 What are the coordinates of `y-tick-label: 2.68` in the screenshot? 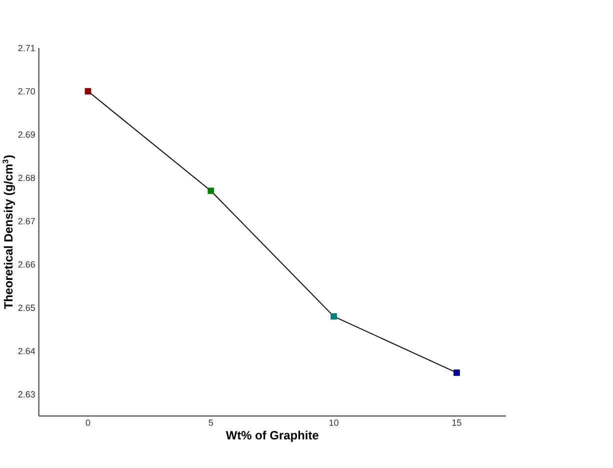 It's located at (26, 178).